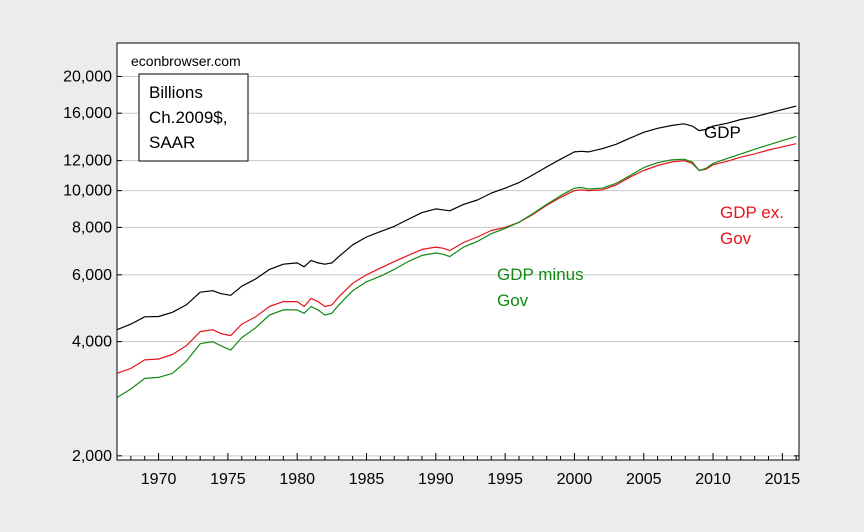 The height and width of the screenshot is (532, 864). What do you see at coordinates (713, 479) in the screenshot?
I see `x-tick-label: 2010` at bounding box center [713, 479].